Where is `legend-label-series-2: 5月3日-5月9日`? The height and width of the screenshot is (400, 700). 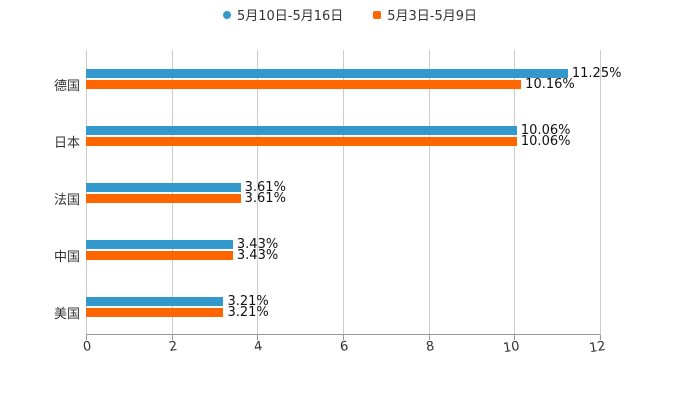
legend-label-series-2: 5月3日-5月9日 is located at coordinates (432, 16).